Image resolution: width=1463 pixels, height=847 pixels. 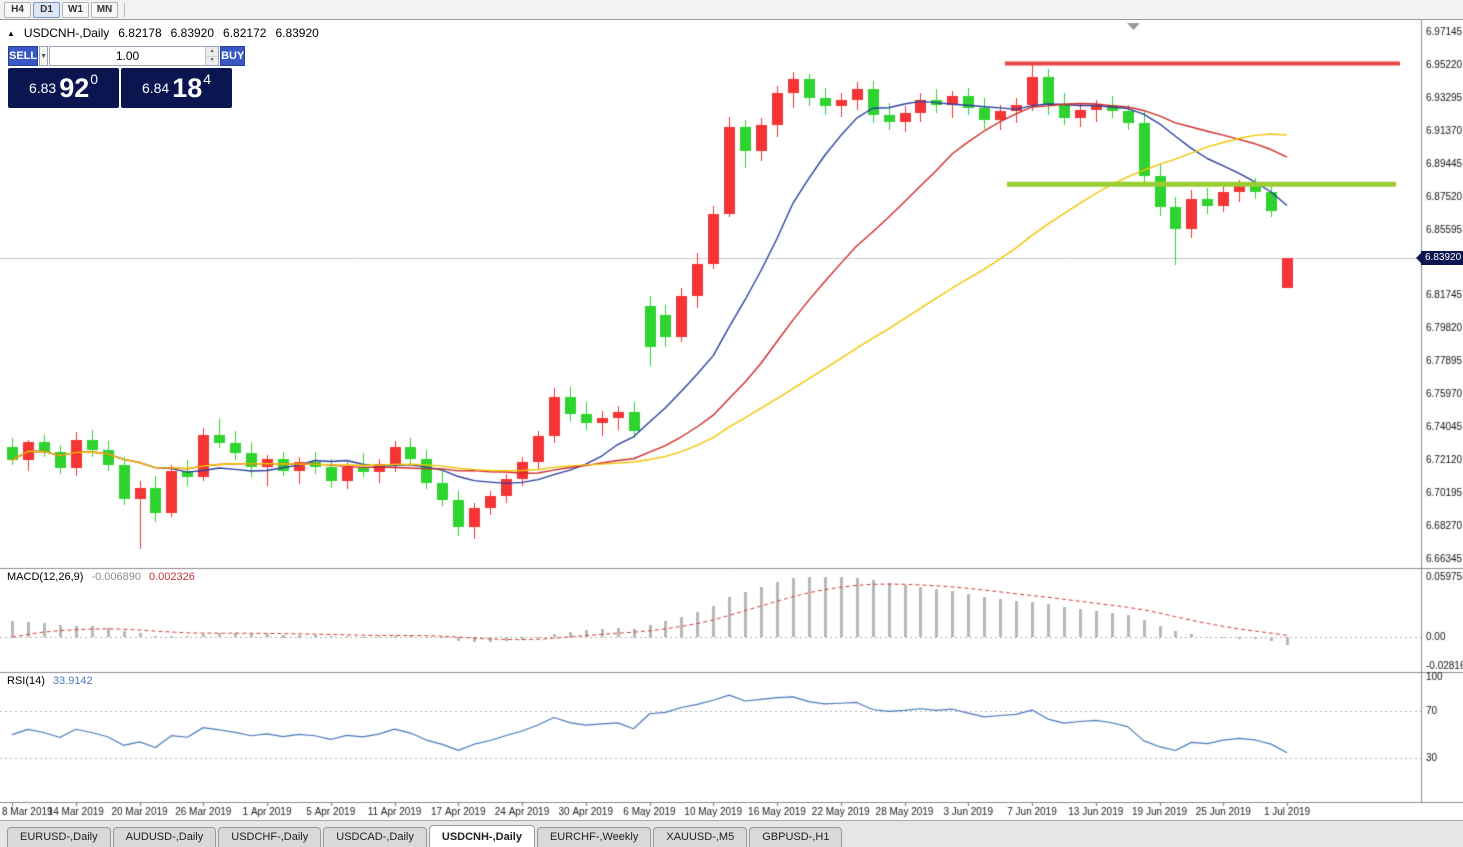 What do you see at coordinates (594, 837) in the screenshot?
I see `chart-tab-eurchf-weekly: EURCHF-,Weekly` at bounding box center [594, 837].